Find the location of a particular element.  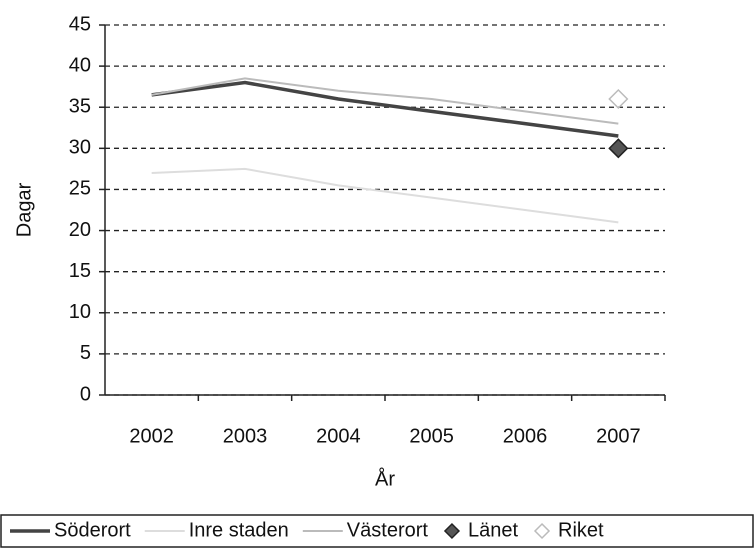

y-tick-label: 0 is located at coordinates (85, 394).